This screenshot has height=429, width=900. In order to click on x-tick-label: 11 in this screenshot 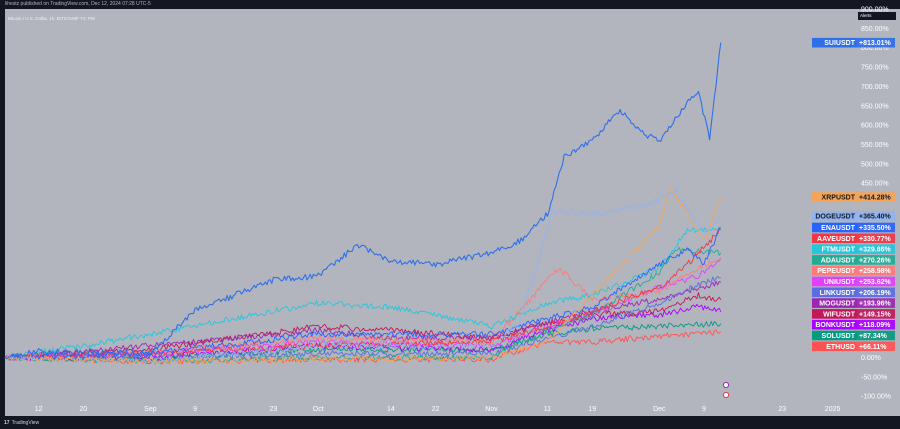, I will do `click(547, 409)`.